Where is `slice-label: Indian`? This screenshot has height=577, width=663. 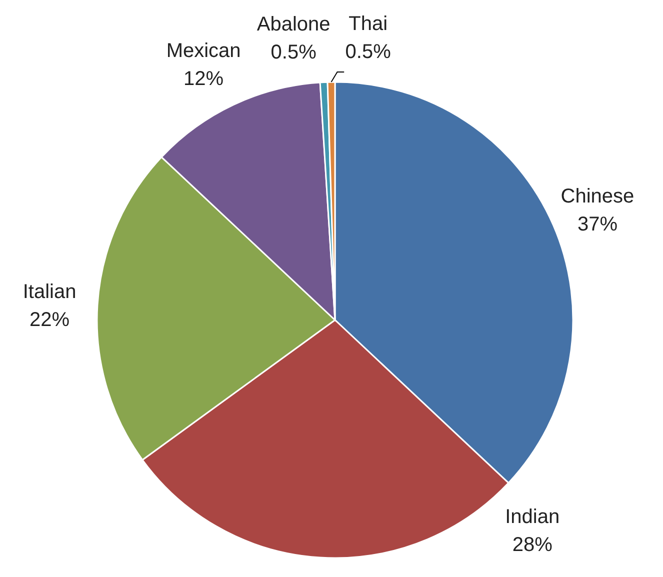 slice-label: Indian is located at coordinates (532, 517).